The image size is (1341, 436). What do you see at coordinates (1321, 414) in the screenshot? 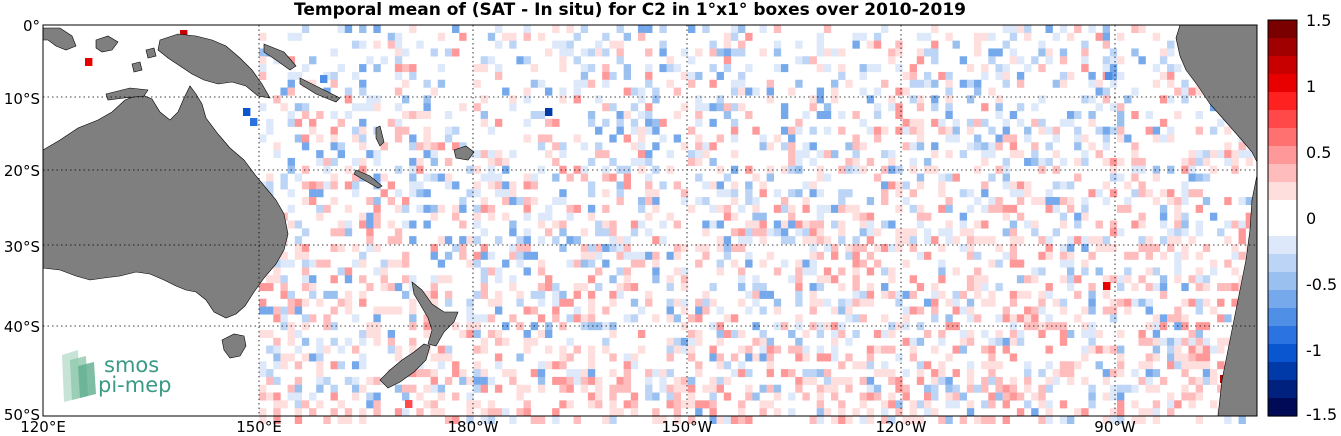
I see `colorbar-tick: -1.5` at bounding box center [1321, 414].